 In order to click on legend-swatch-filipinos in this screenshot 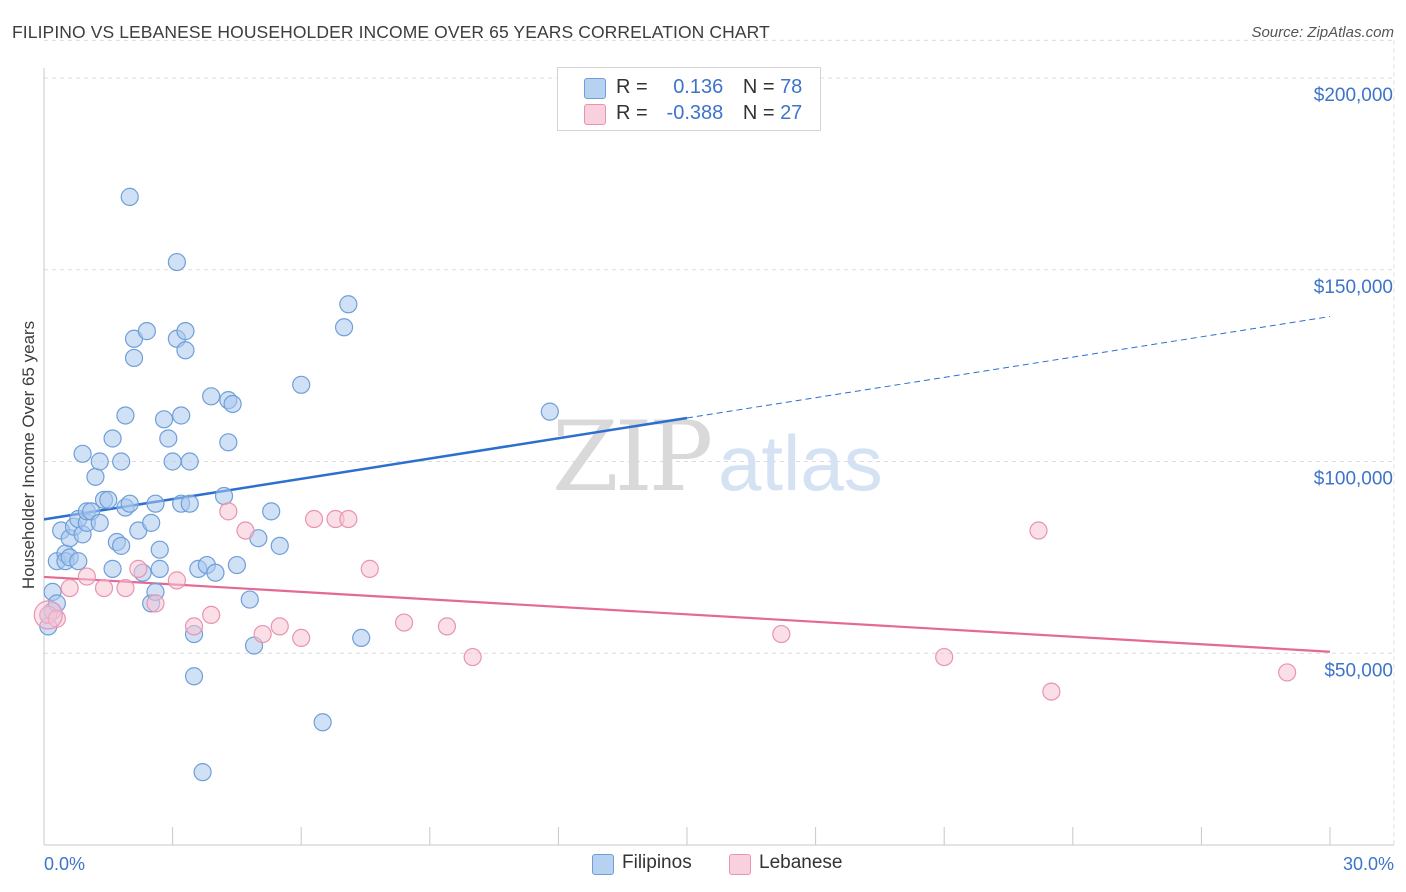, I will do `click(595, 88)`.